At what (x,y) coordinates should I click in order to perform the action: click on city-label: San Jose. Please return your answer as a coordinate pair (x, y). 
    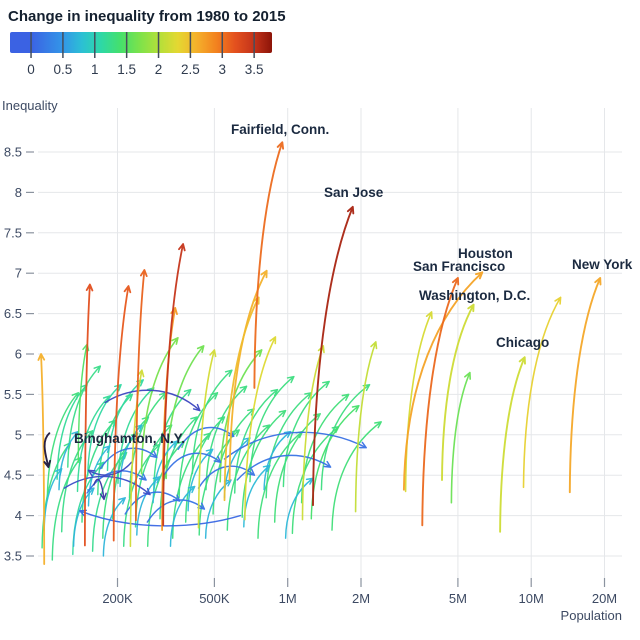
    Looking at the image, I should click on (354, 192).